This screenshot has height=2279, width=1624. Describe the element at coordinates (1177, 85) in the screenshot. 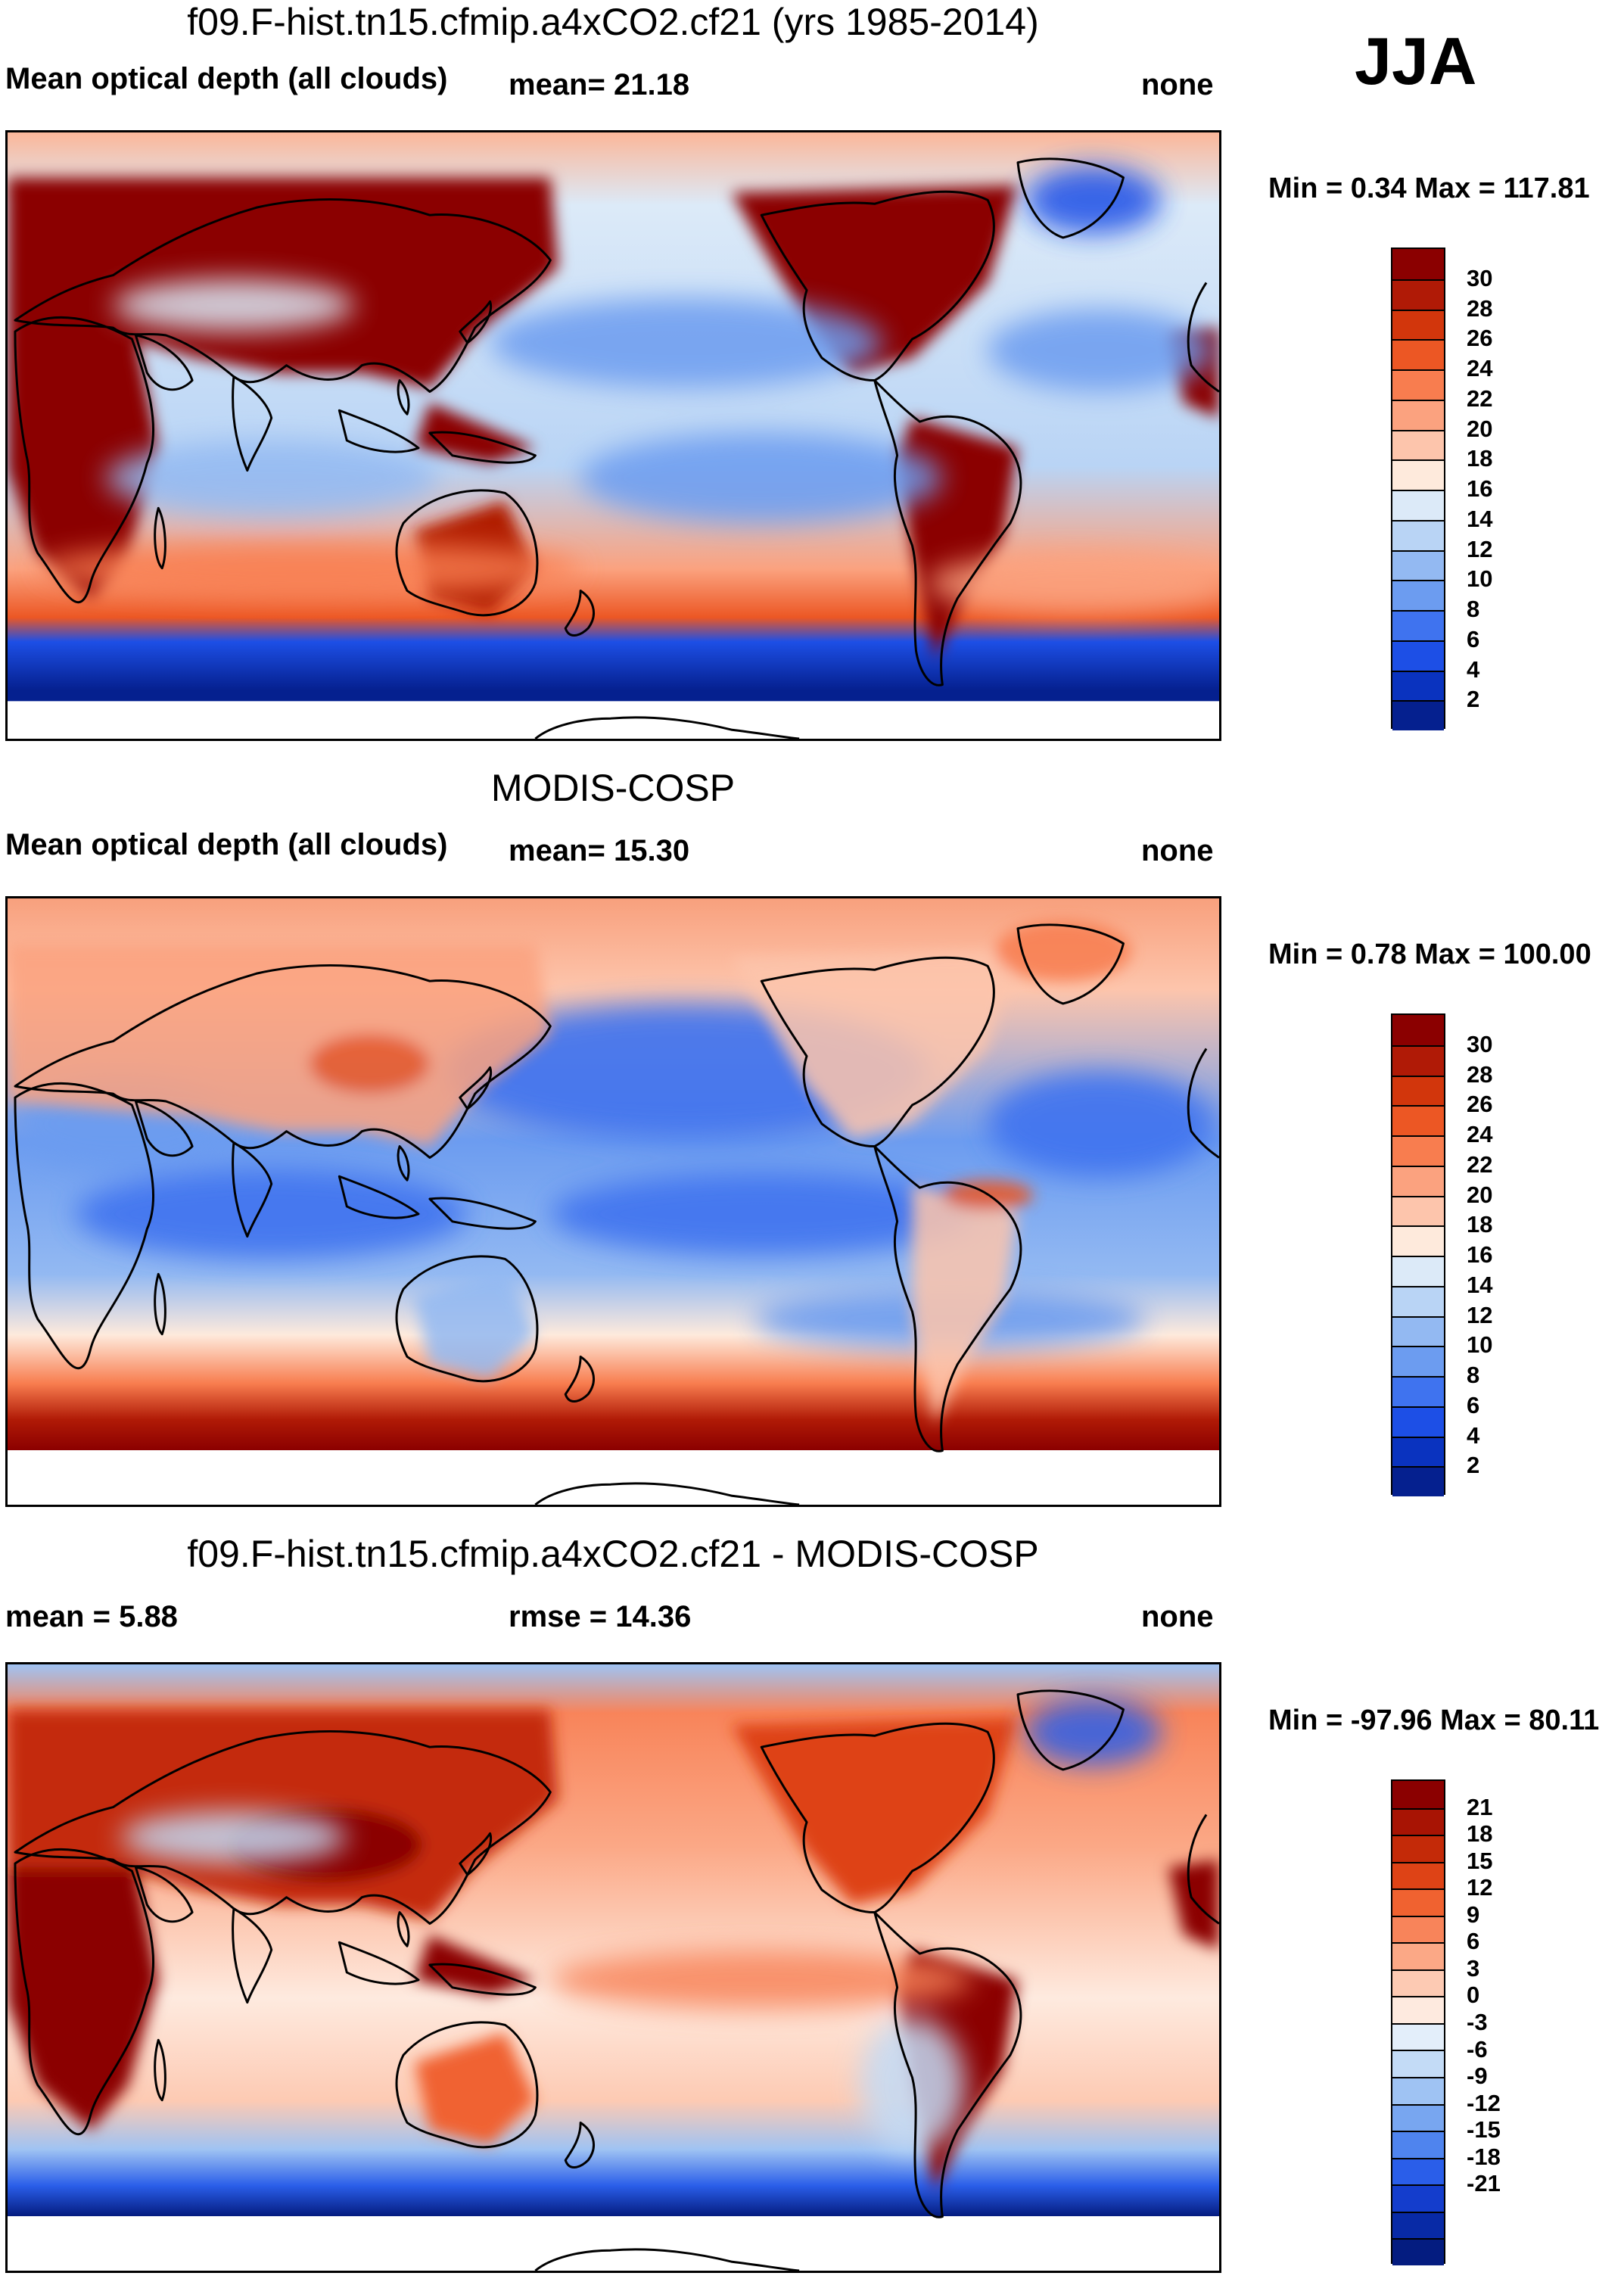

I see `panel-model-units-label: none` at that location.